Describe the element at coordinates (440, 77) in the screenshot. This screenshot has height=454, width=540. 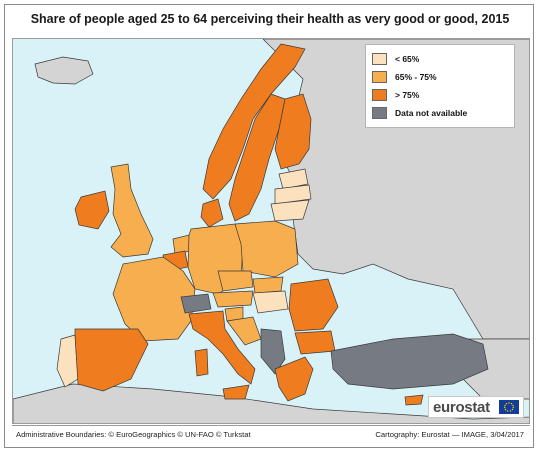
I see `legend-item-mid: 65% - 75%` at that location.